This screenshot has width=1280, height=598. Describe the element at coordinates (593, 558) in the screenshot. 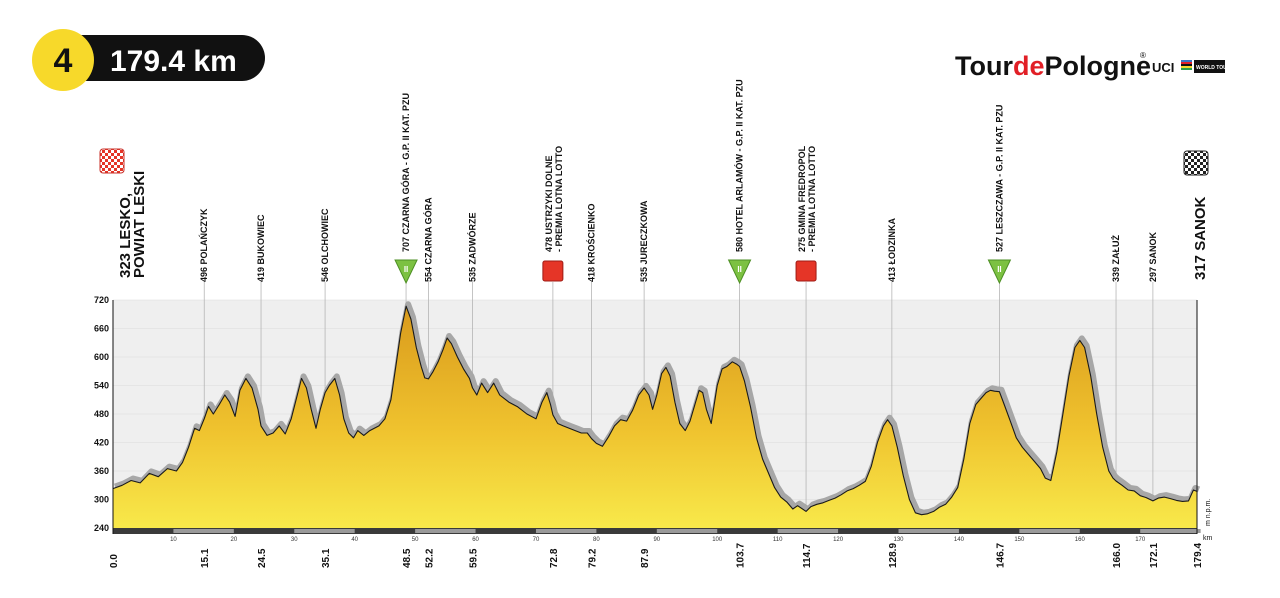

I see `x-major-tick-label: 79.2` at that location.